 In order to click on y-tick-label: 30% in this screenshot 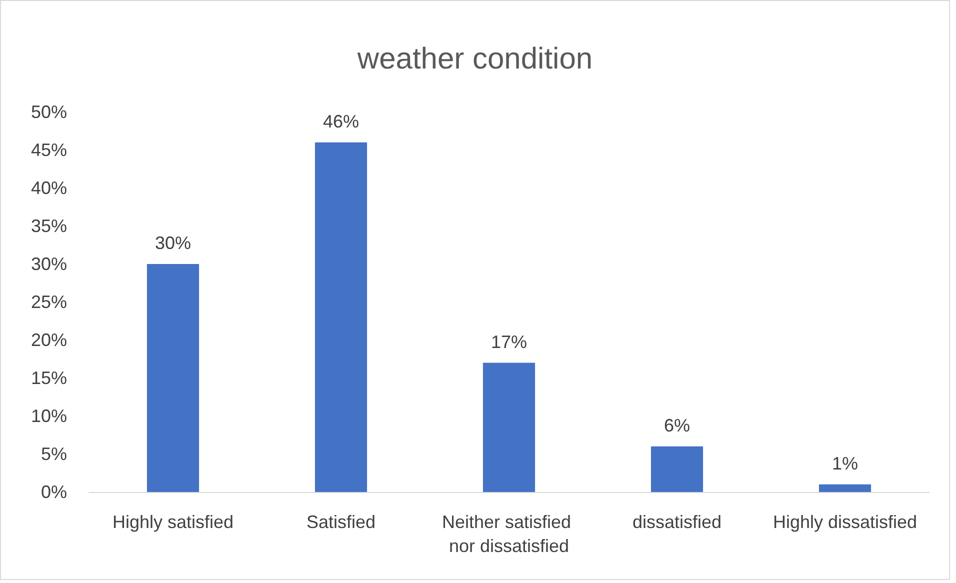, I will do `click(48, 264)`.